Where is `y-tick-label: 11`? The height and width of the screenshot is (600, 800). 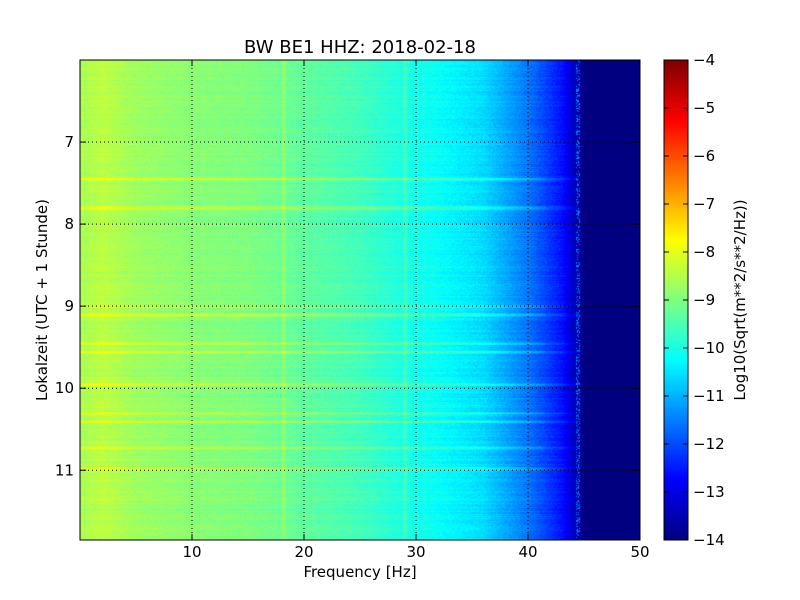 y-tick-label: 11 is located at coordinates (64, 470).